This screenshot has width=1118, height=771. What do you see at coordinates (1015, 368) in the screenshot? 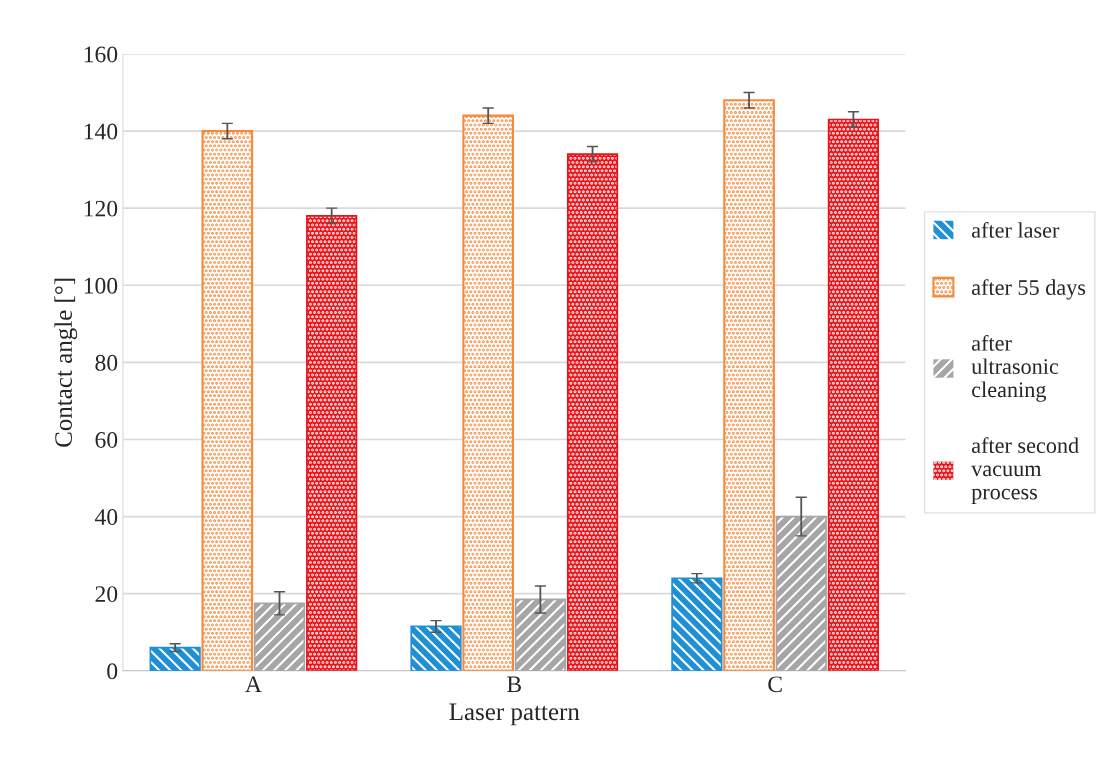
I see `legend-label: after ultrasonic cleaning` at bounding box center [1015, 368].